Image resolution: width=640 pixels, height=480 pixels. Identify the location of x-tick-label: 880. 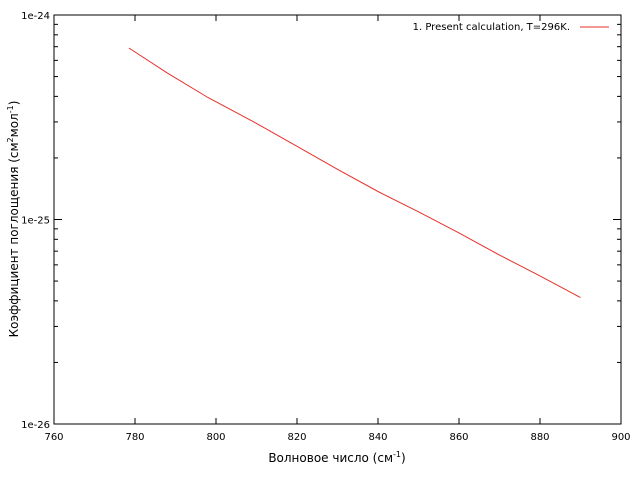
(539, 437).